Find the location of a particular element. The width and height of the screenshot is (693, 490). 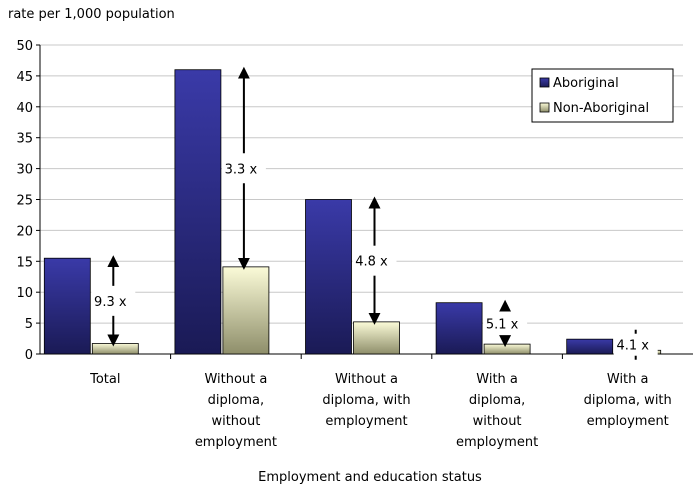

y-tick-label: 15 is located at coordinates (24, 262).